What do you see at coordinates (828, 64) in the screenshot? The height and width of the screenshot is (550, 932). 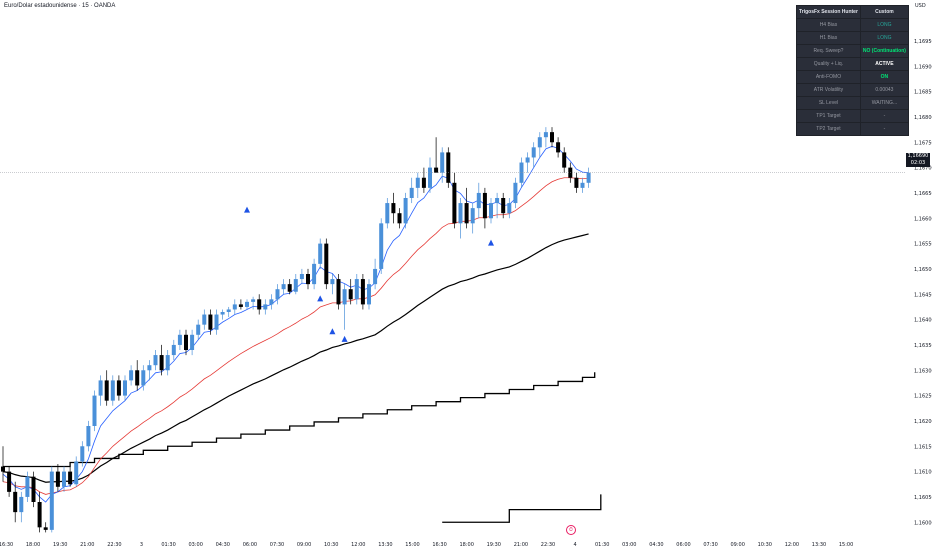 I see `table-key: Quality + Liq.` at bounding box center [828, 64].